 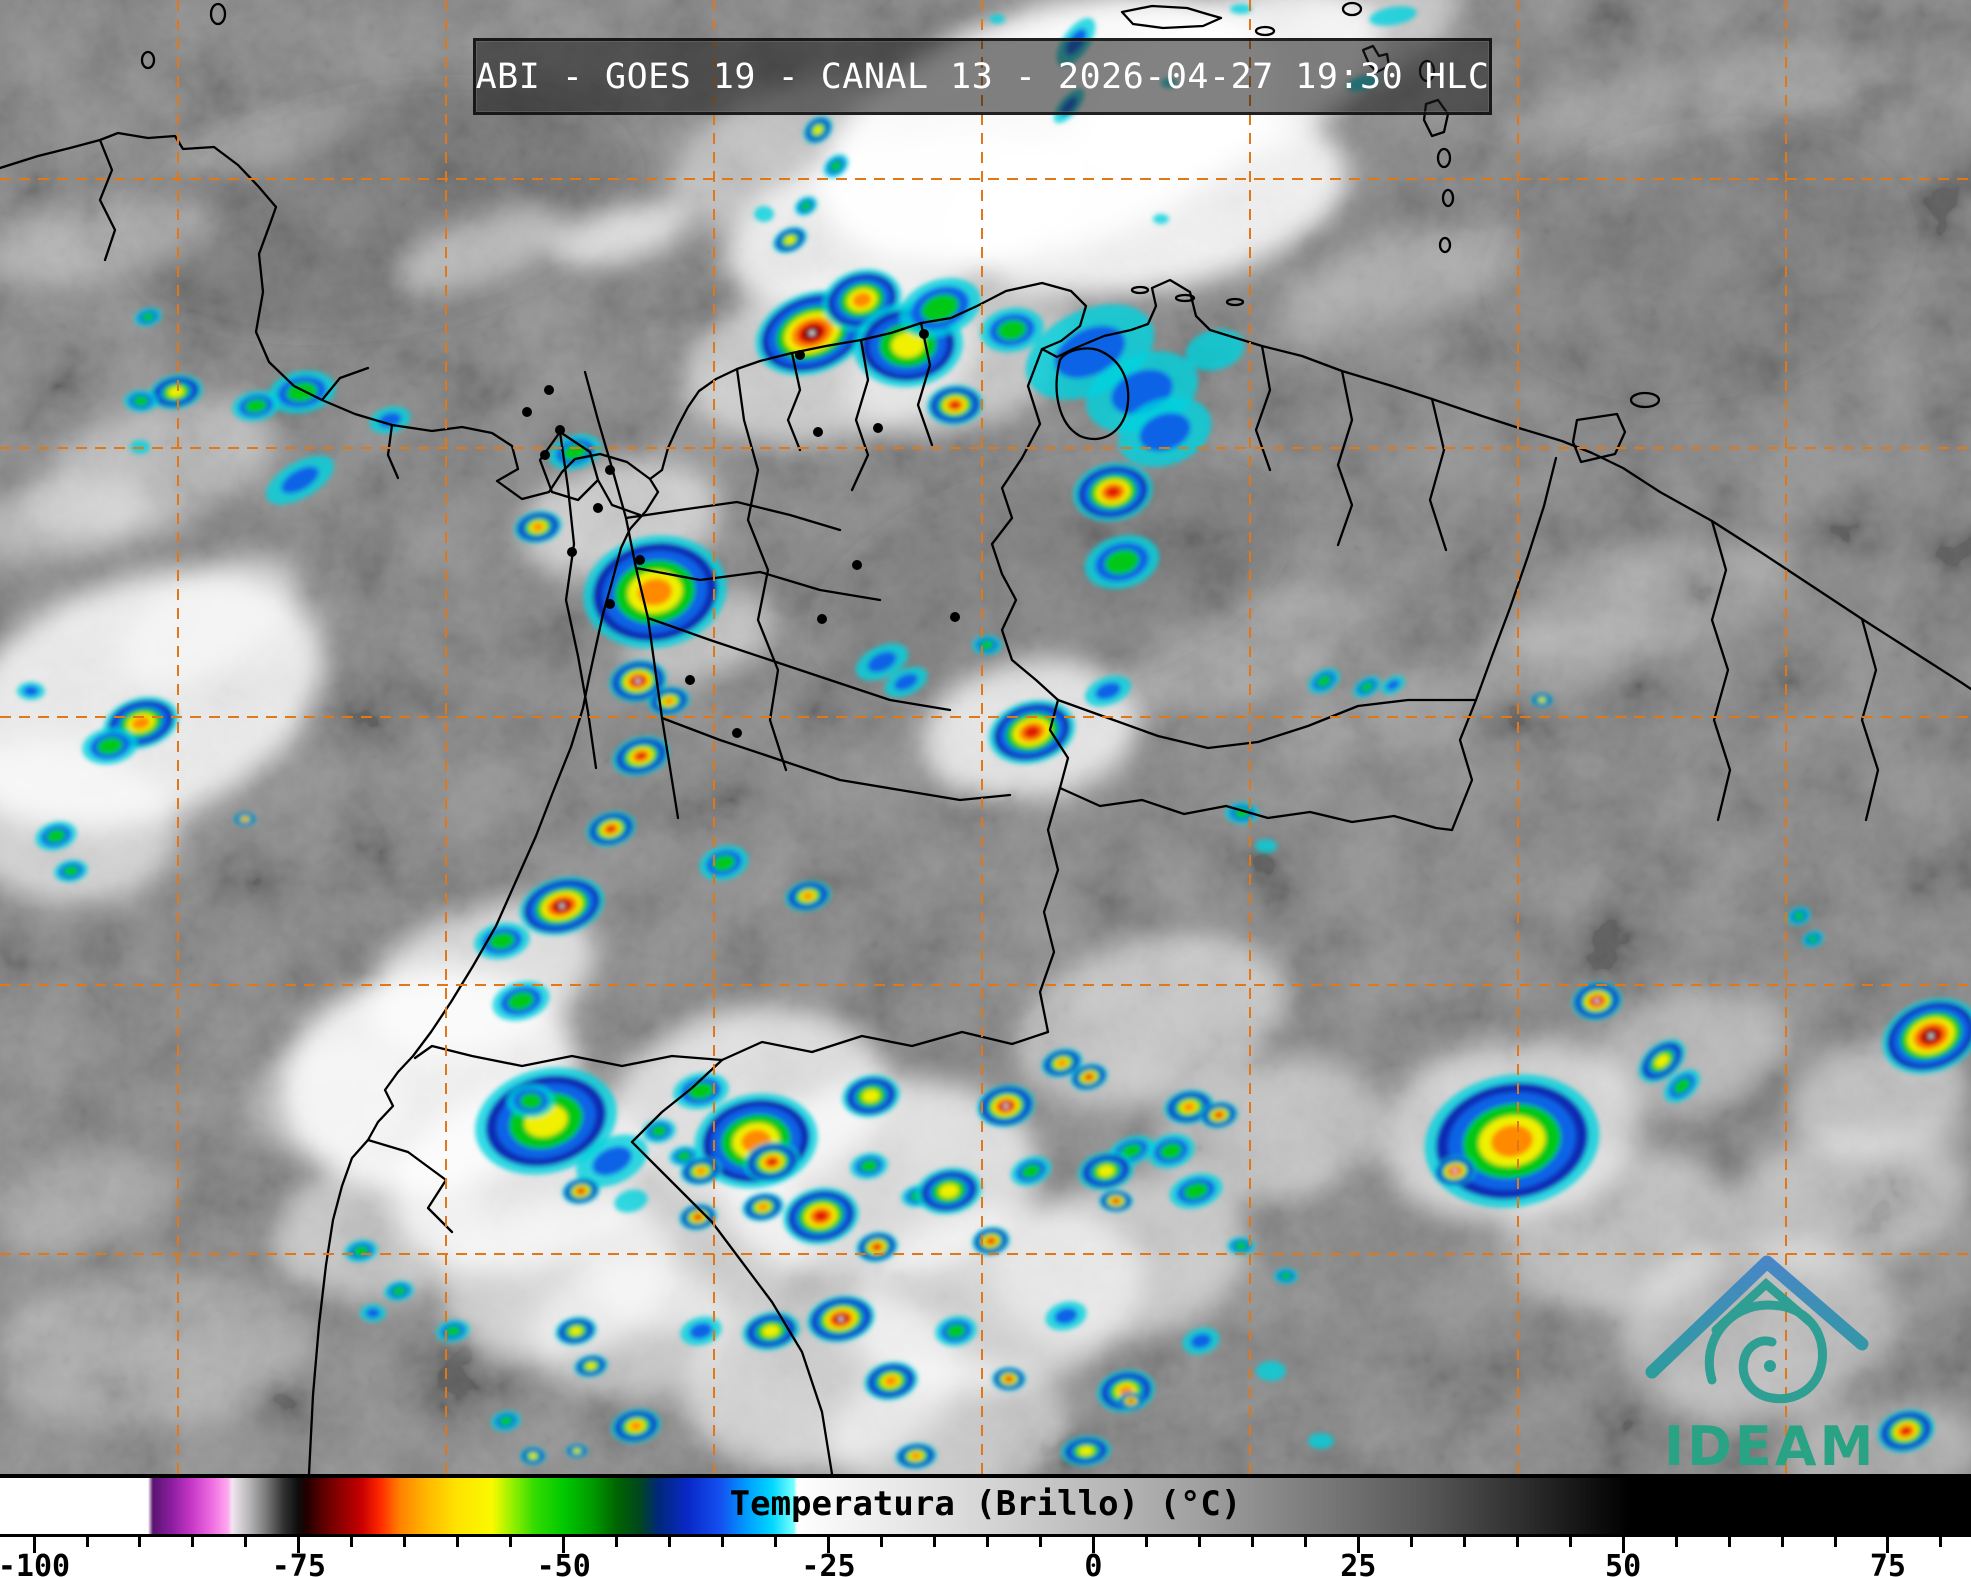 I want to click on island-st-lucia, so click(x=1444, y=158).